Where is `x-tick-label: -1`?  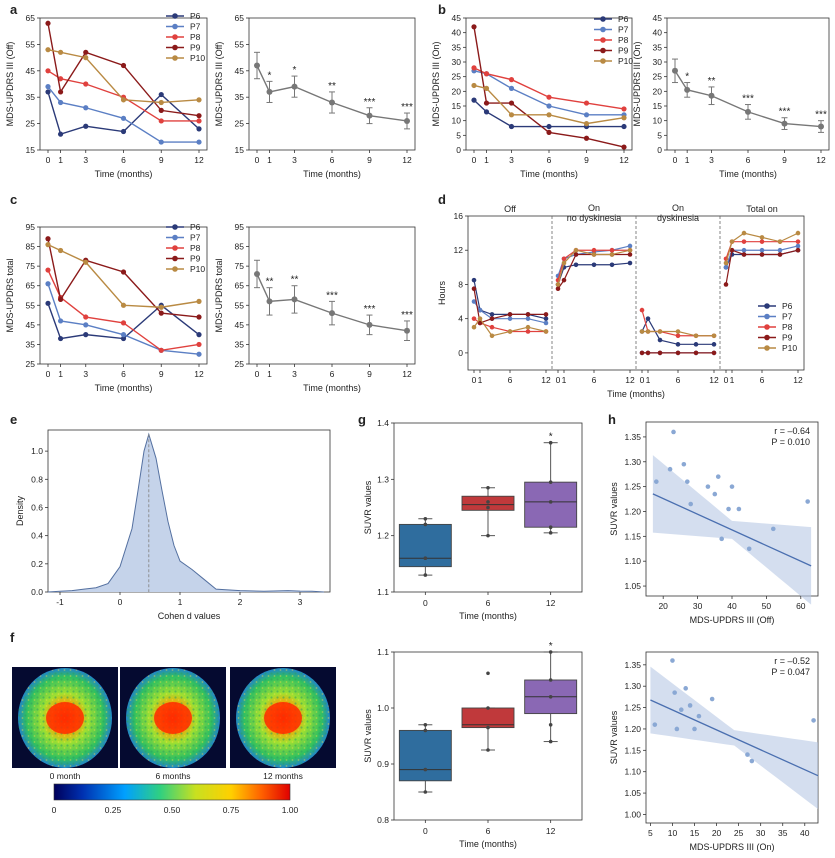
x-tick-label: -1 is located at coordinates (60, 602).